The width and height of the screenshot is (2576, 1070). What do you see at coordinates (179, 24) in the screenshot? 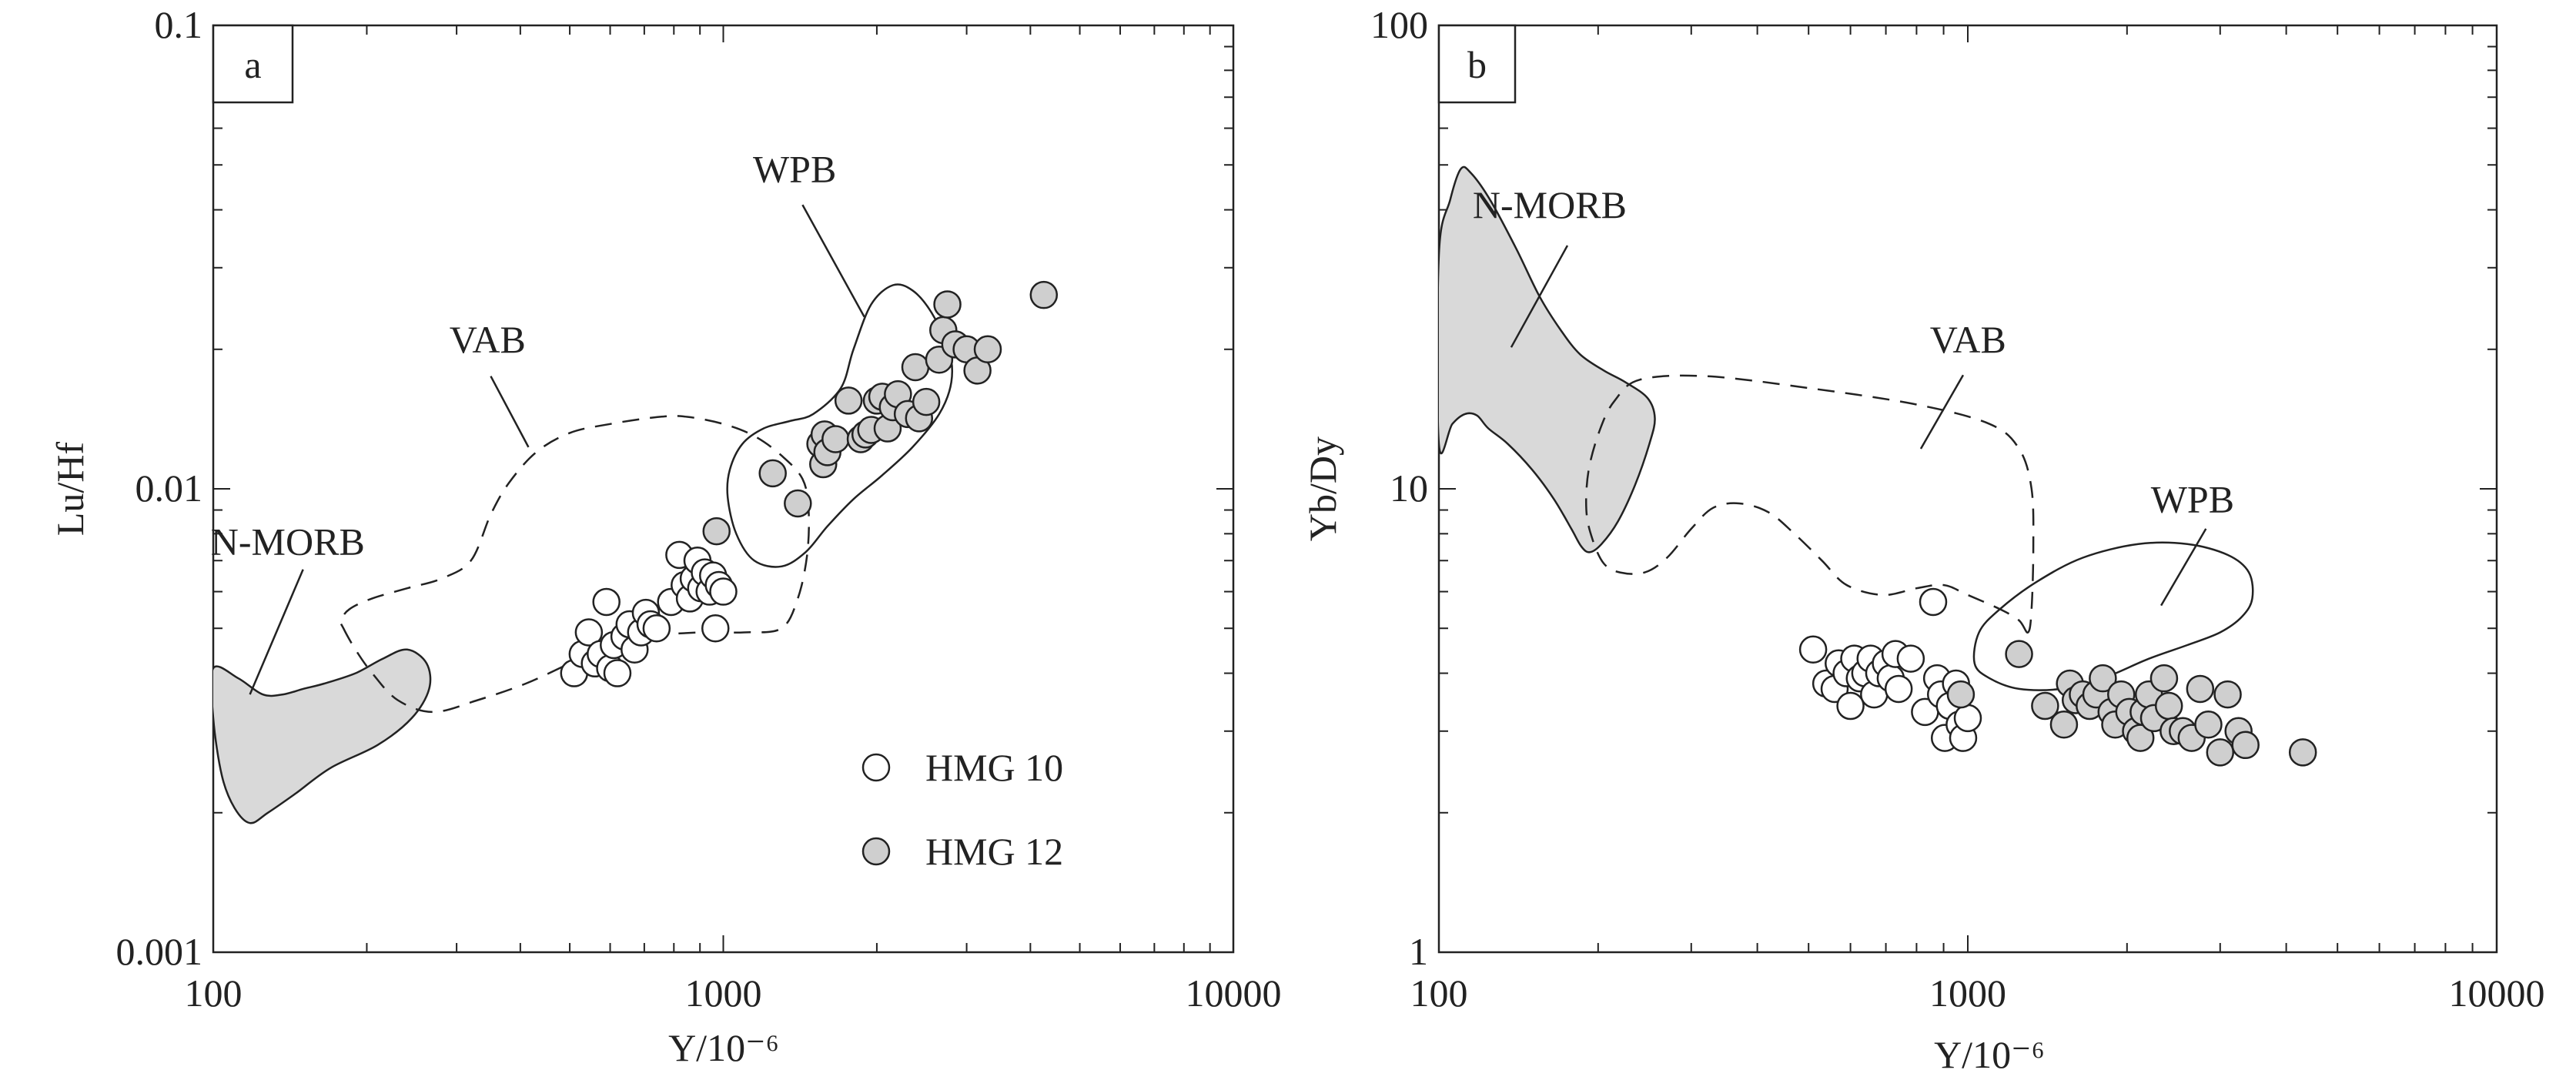
I see `y-tick-label: 0.1` at bounding box center [179, 24].